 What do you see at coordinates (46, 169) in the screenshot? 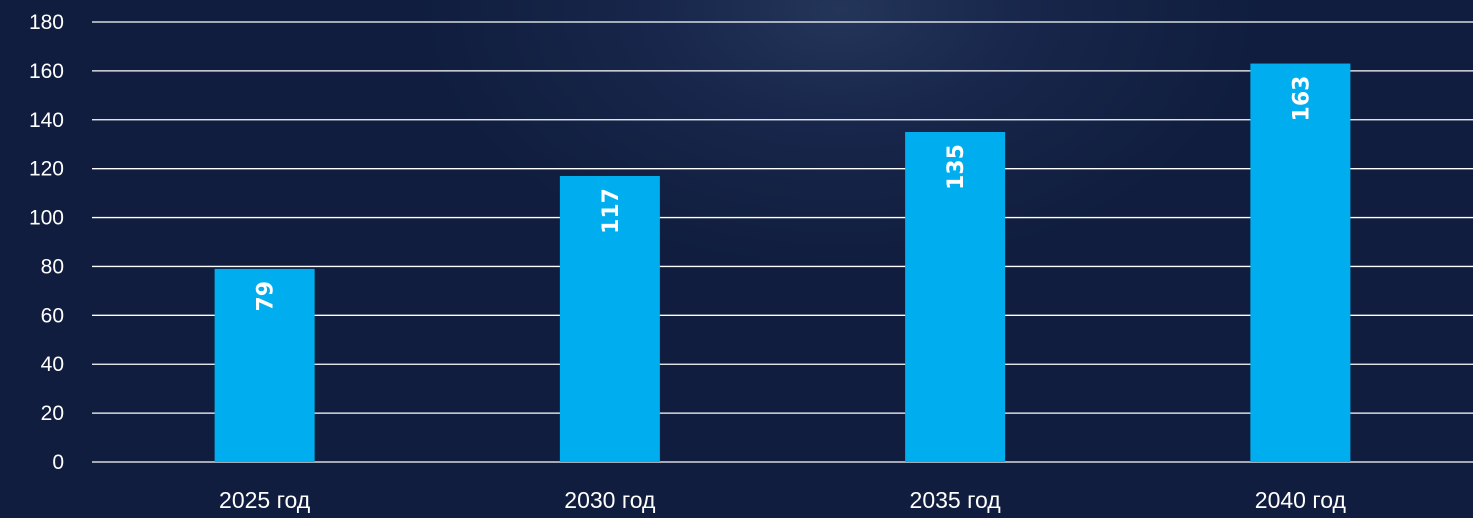
I see `y-tick-label: 120` at bounding box center [46, 169].